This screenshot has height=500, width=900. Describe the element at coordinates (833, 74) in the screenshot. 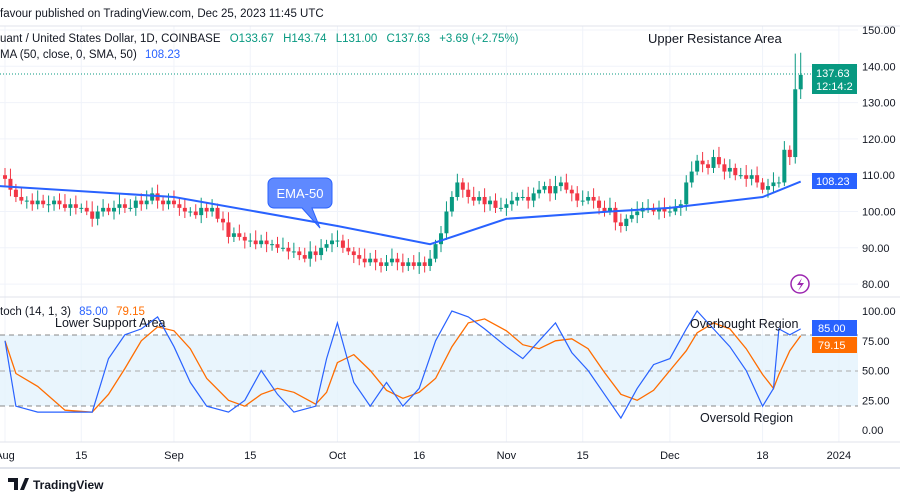

I see `svg-text: 137.63` at that location.